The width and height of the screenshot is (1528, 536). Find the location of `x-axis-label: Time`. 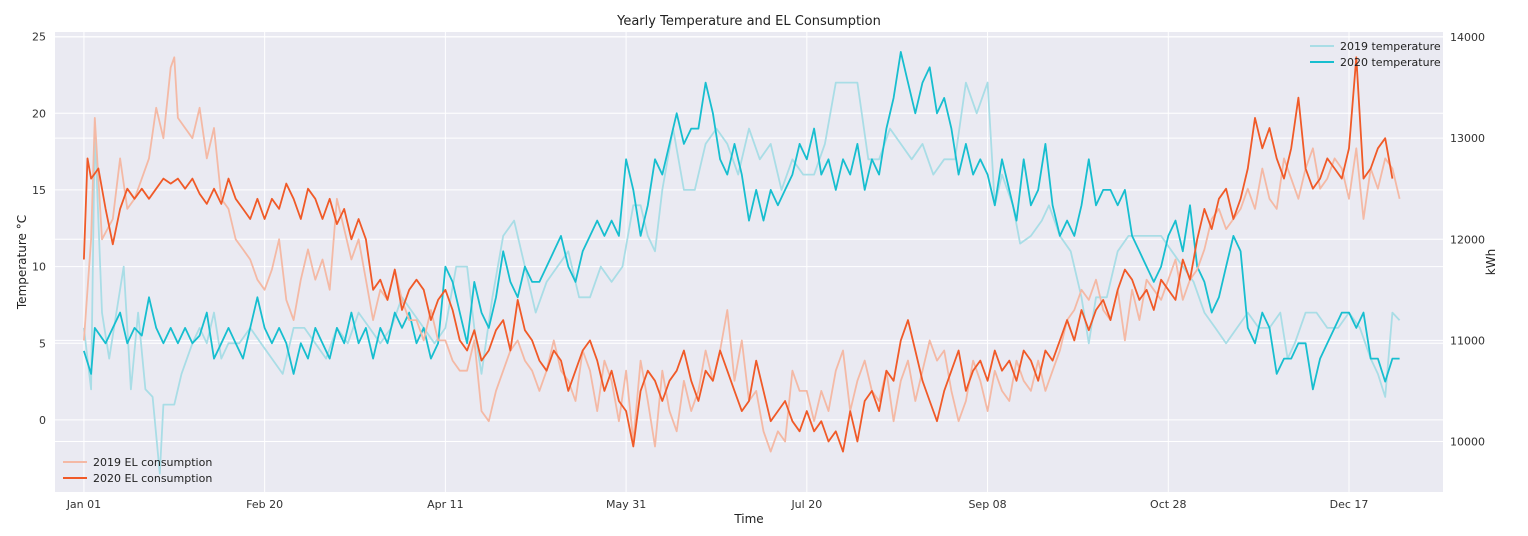

x-axis-label: Time is located at coordinates (748, 519).